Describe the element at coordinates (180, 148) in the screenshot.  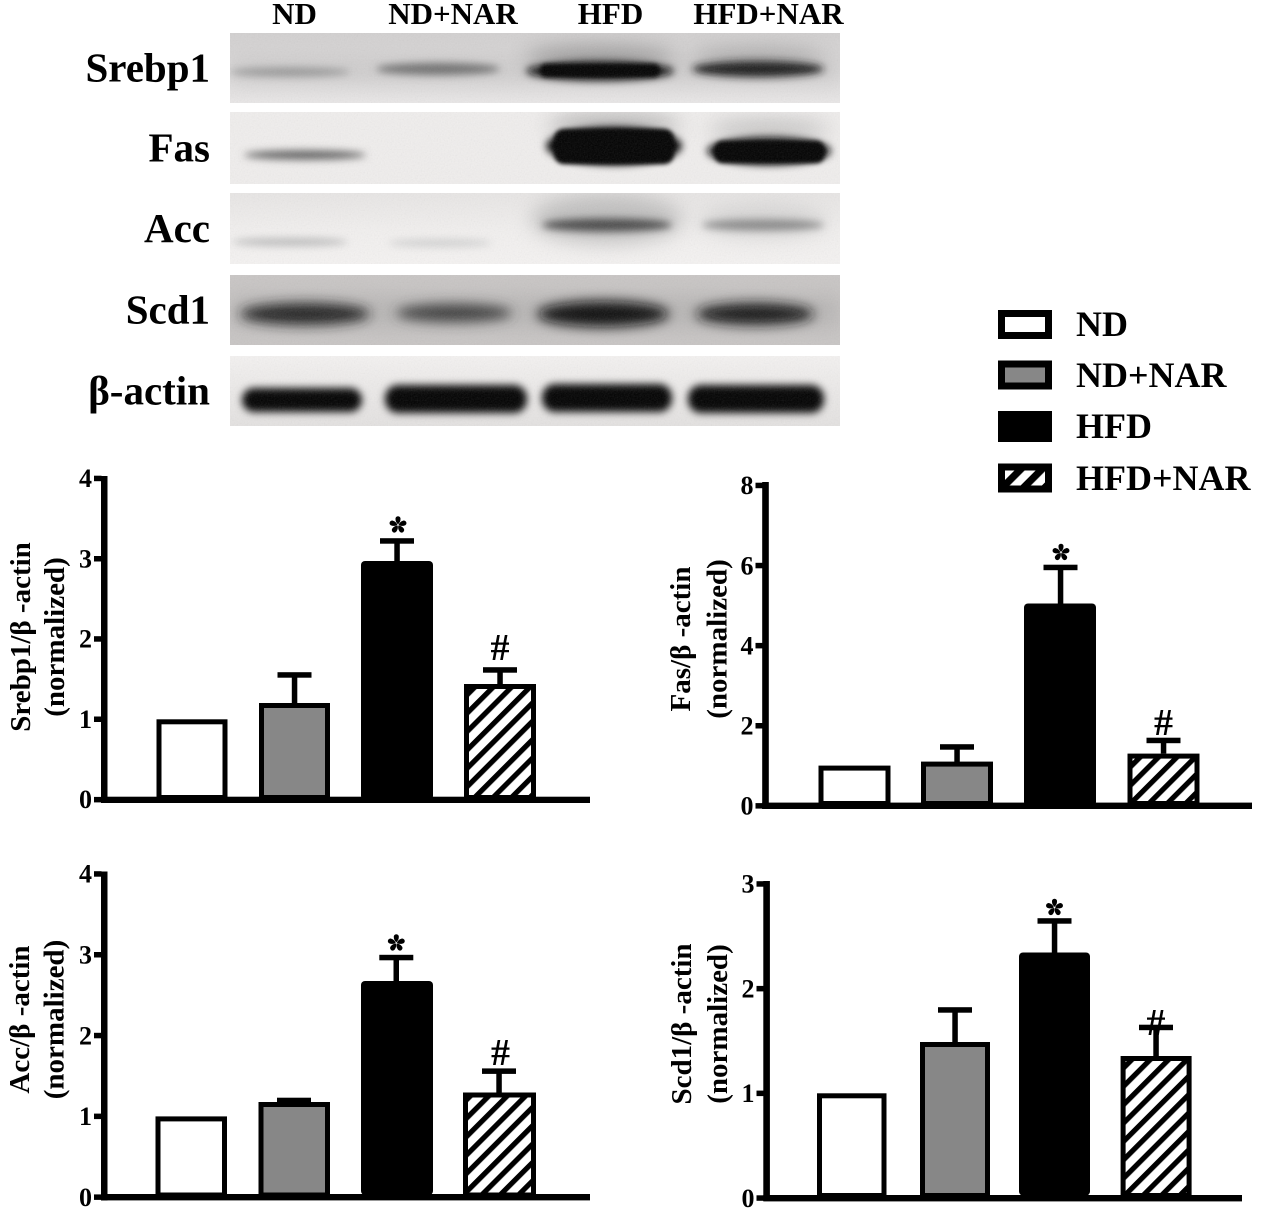
I see `svg-text: Fas` at that location.